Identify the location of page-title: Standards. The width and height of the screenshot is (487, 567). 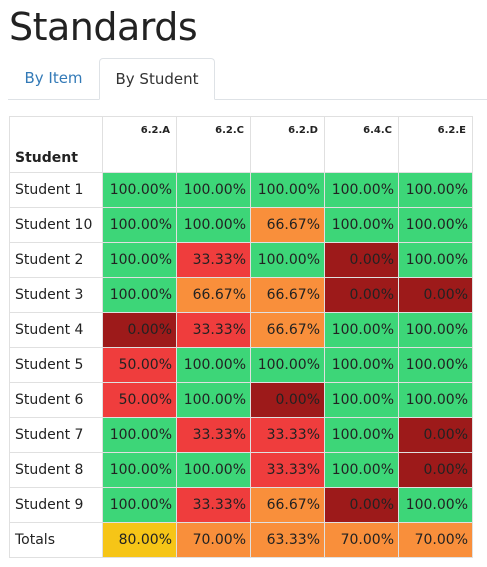
(103, 27).